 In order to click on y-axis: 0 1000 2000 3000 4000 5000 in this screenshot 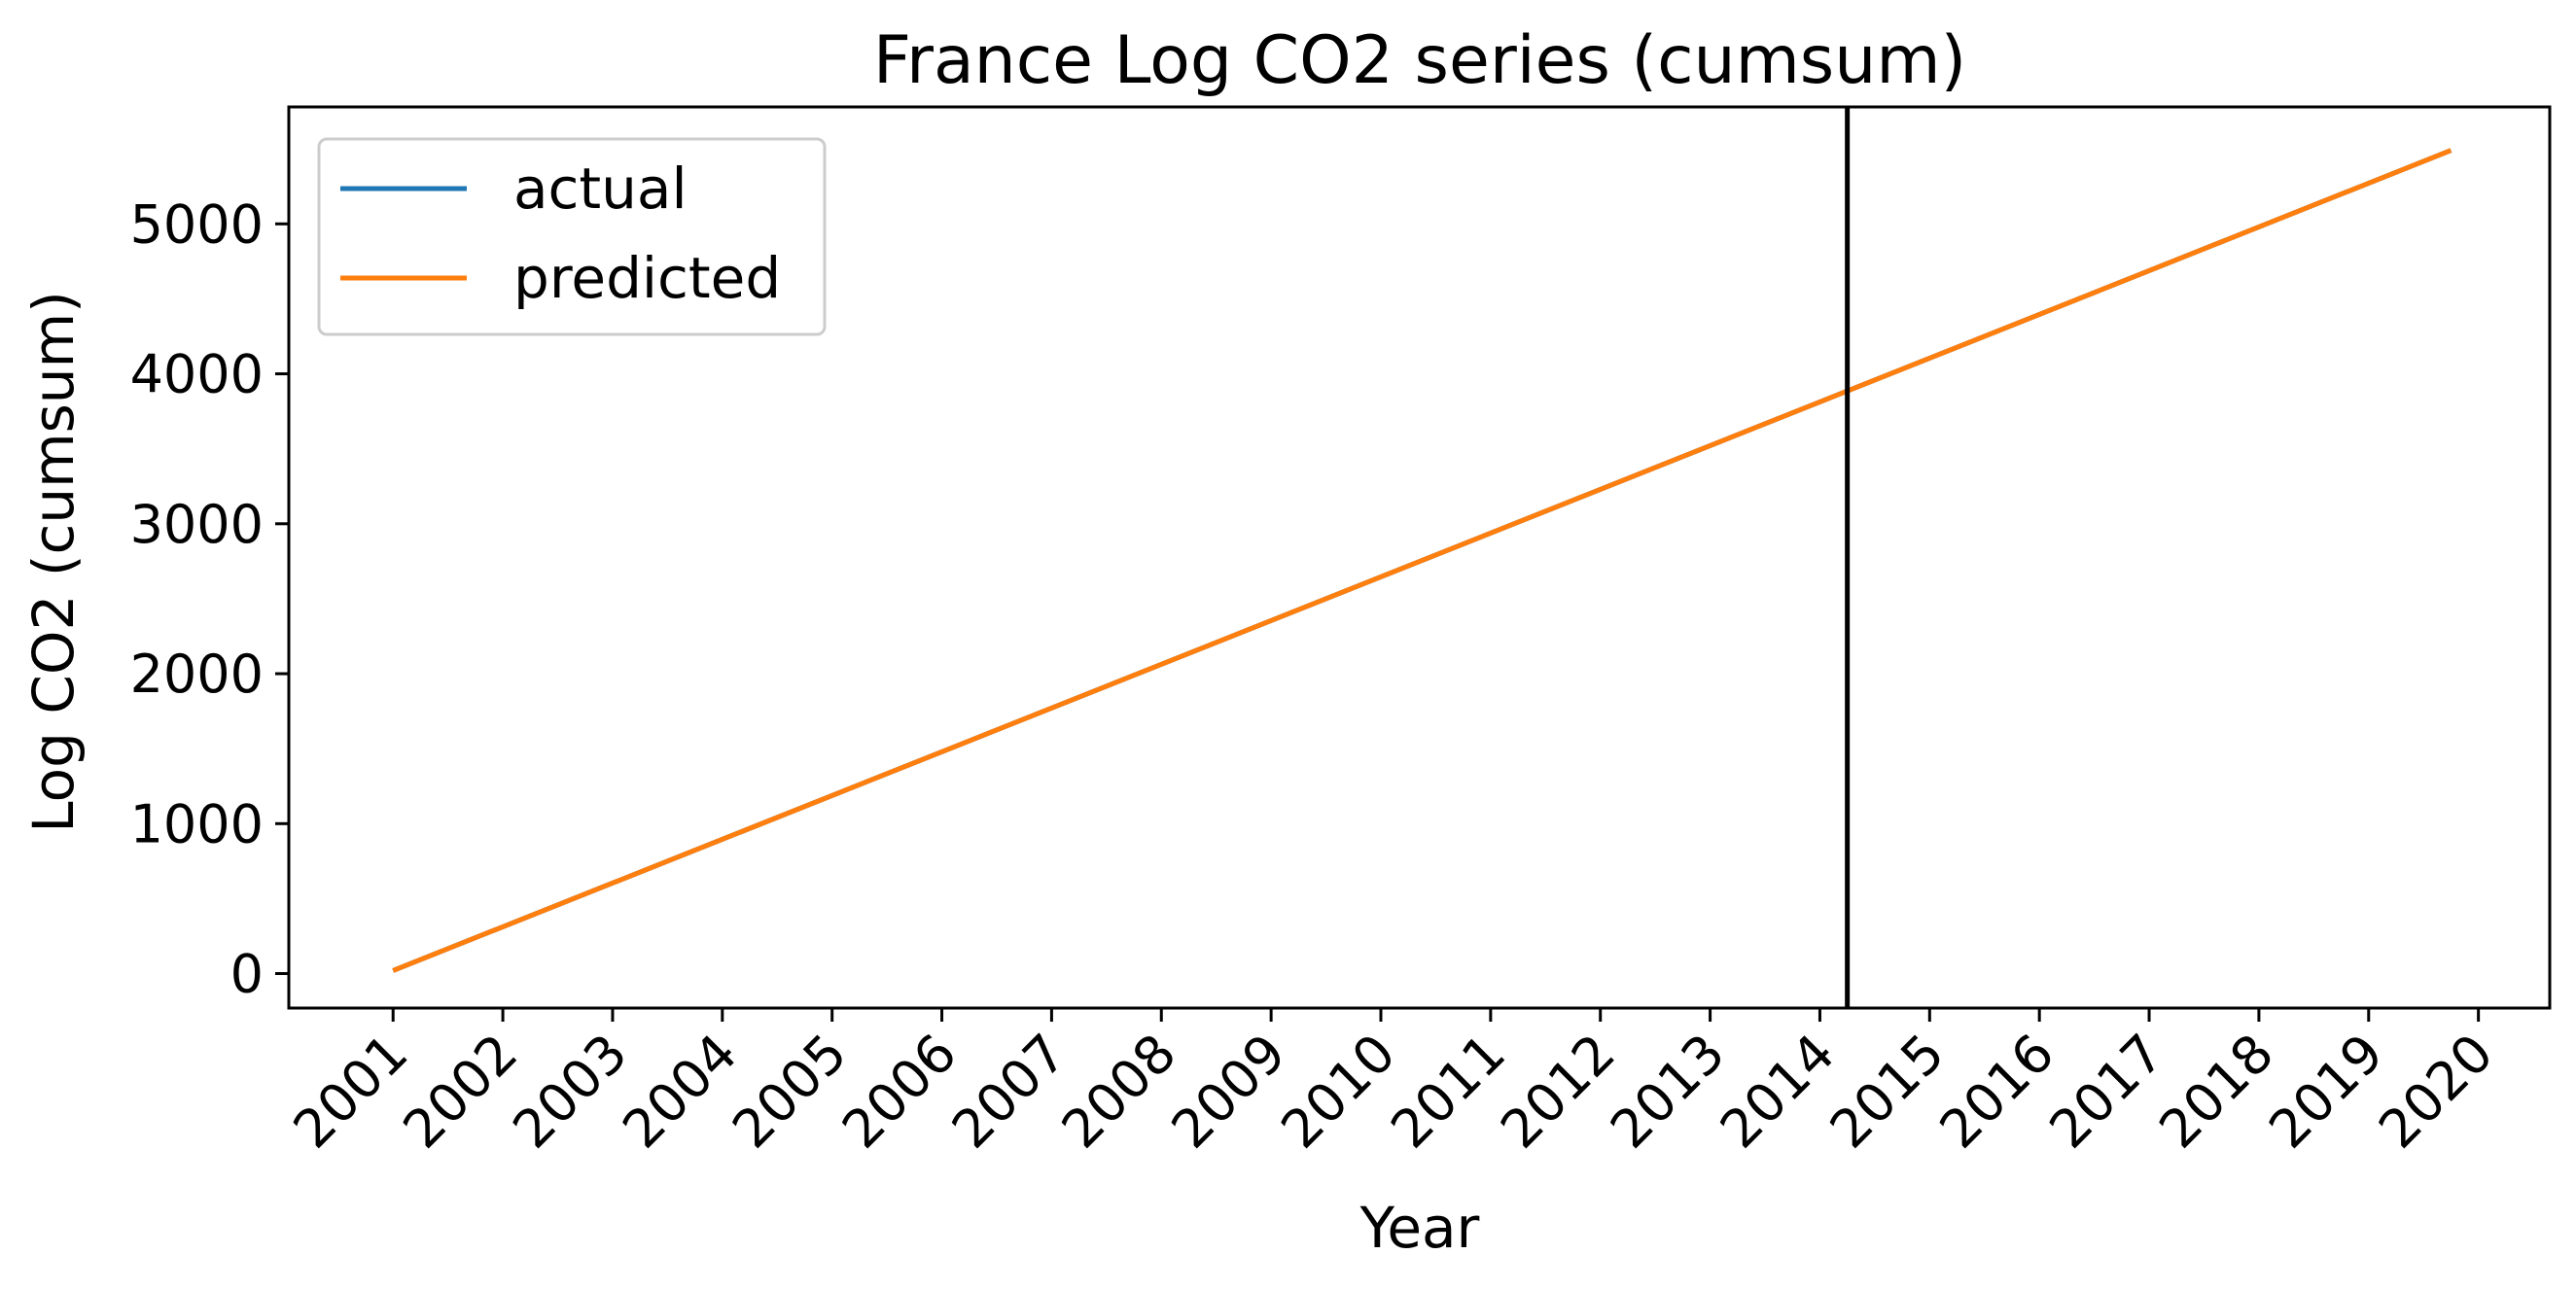, I will do `click(209, 599)`.